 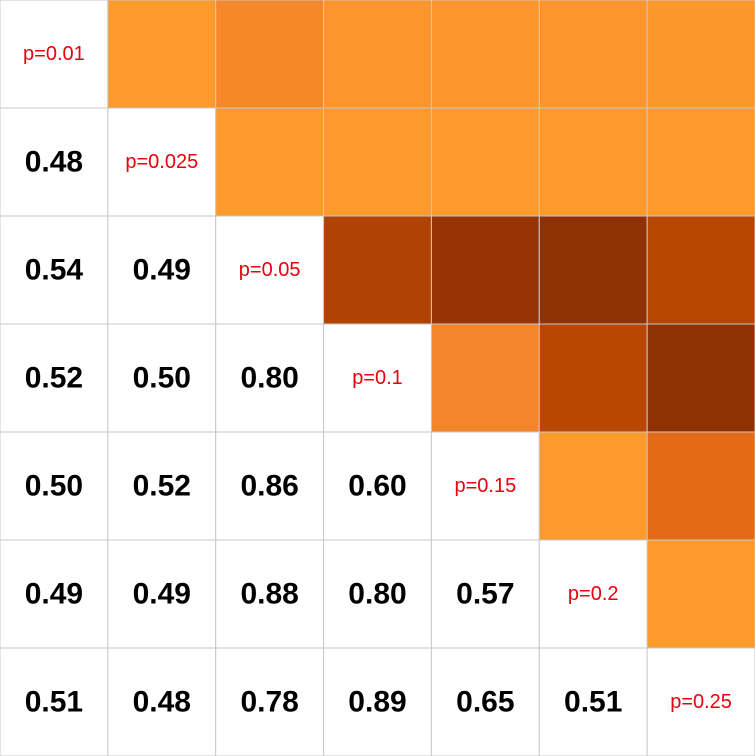 I want to click on value-label-r5-c2: 0.88, so click(x=269, y=594).